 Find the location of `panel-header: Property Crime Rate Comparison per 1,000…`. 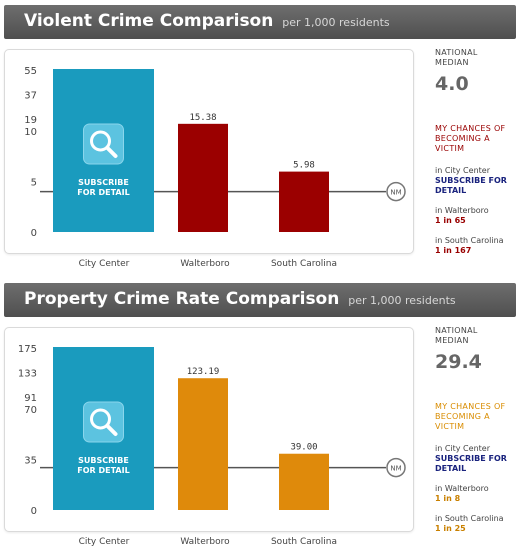

panel-header: Property Crime Rate Comparison per 1,000… is located at coordinates (260, 300).